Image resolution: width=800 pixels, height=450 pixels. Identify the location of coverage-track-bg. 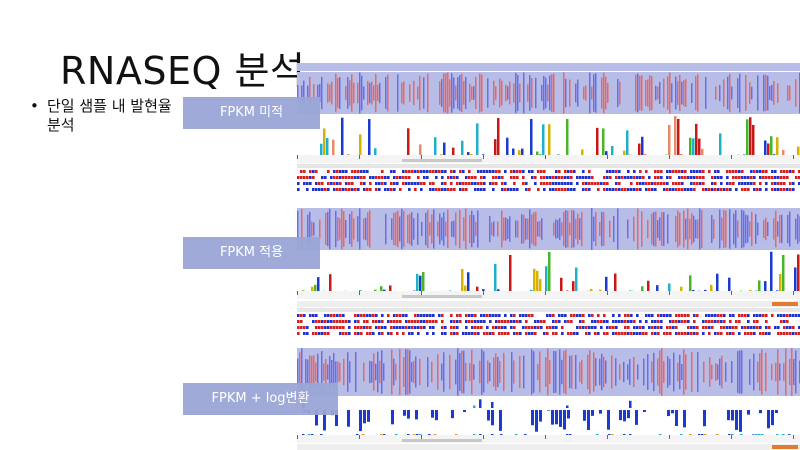
(548, 229).